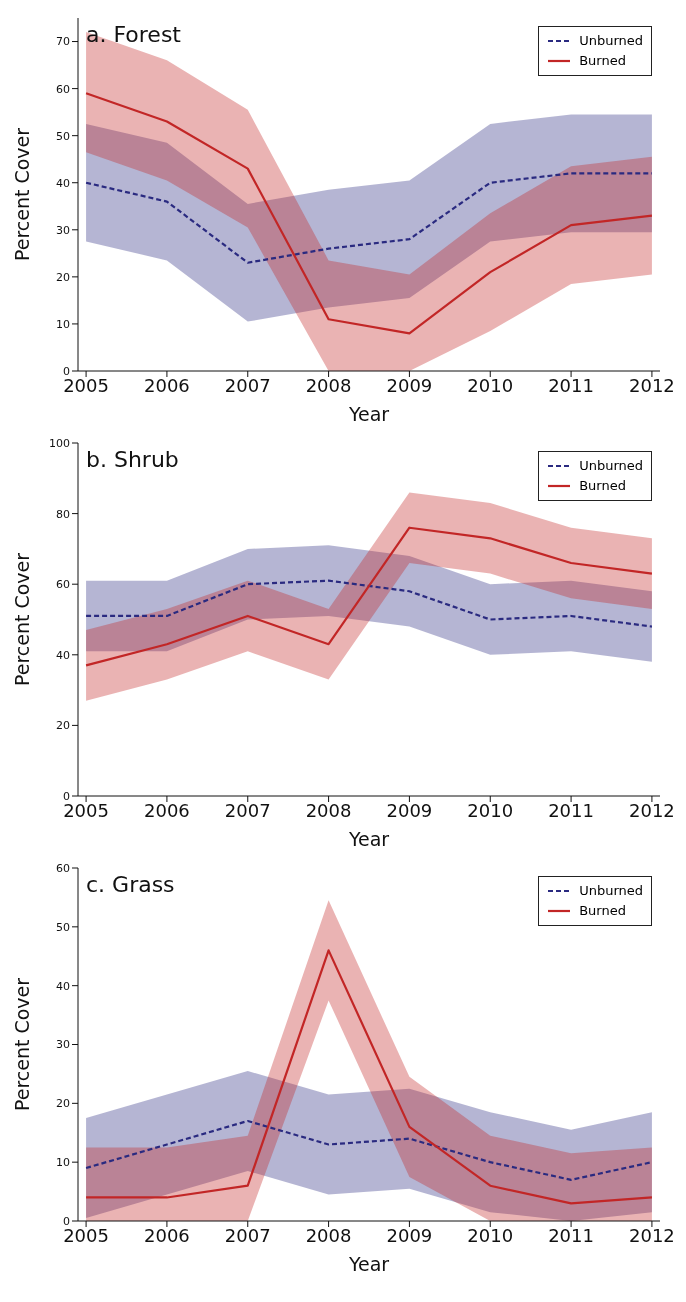 This screenshot has width=686, height=1302. What do you see at coordinates (63, 42) in the screenshot?
I see `y-tick-label: 70` at bounding box center [63, 42].